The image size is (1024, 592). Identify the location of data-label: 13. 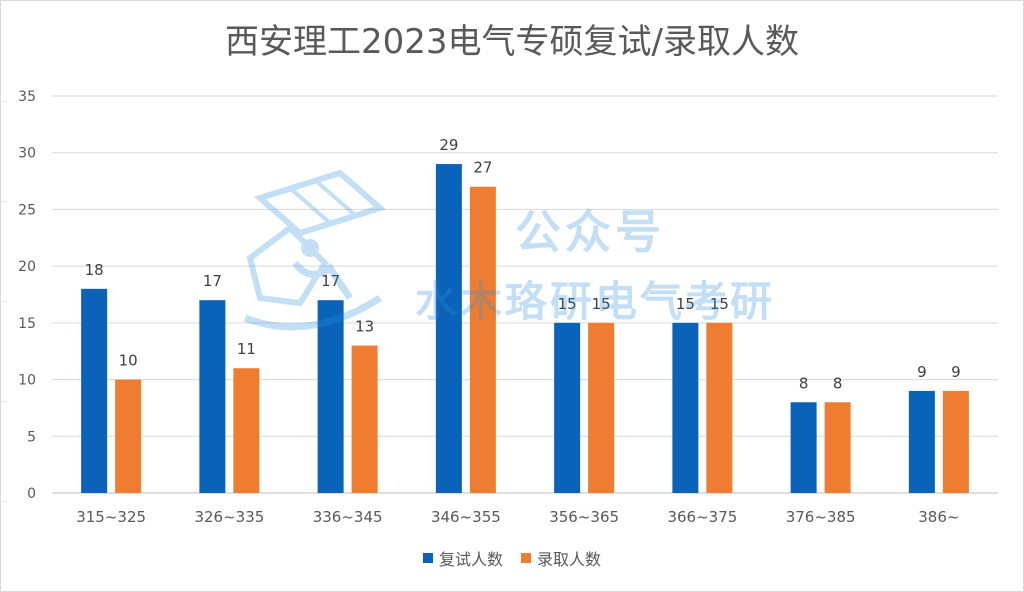
(364, 327).